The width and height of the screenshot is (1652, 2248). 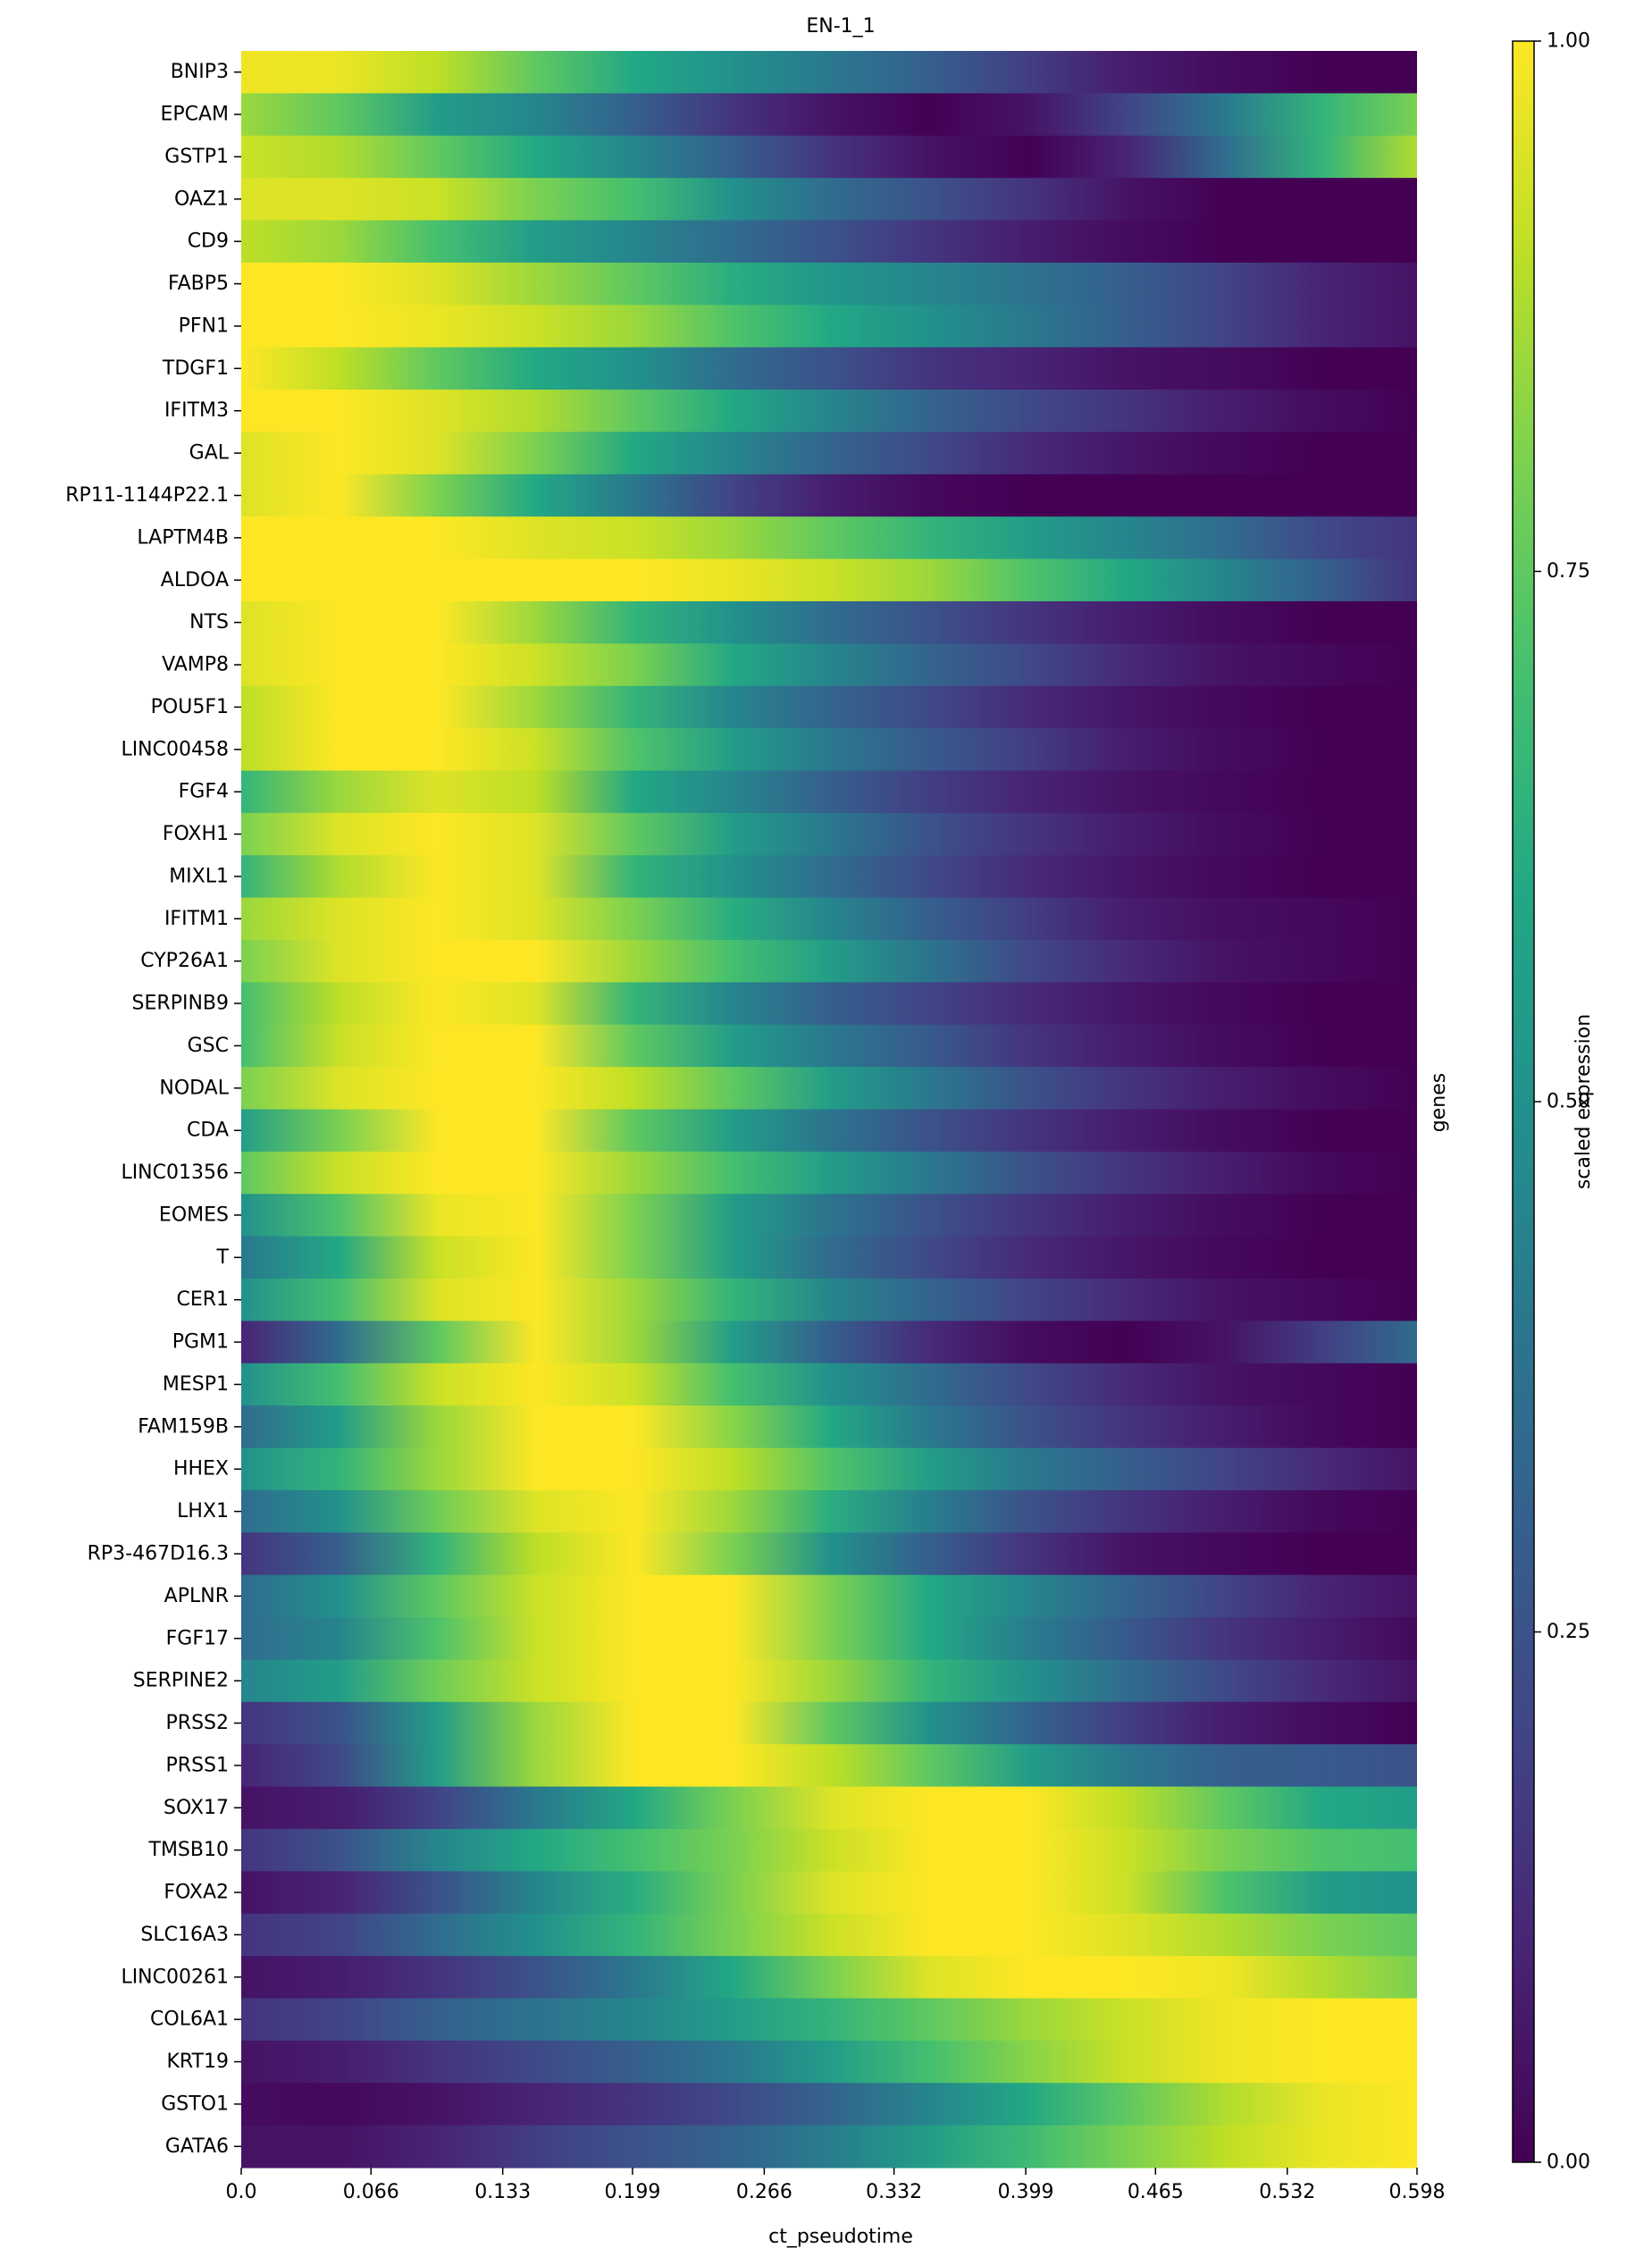 What do you see at coordinates (196, 834) in the screenshot?
I see `y-tick-label: FOXH1` at bounding box center [196, 834].